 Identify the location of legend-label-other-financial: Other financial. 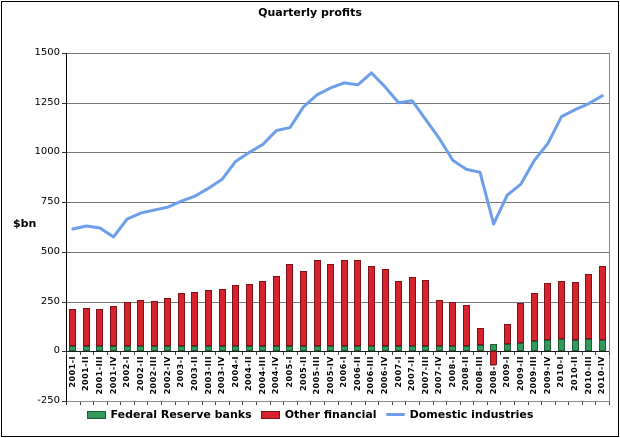
(330, 414).